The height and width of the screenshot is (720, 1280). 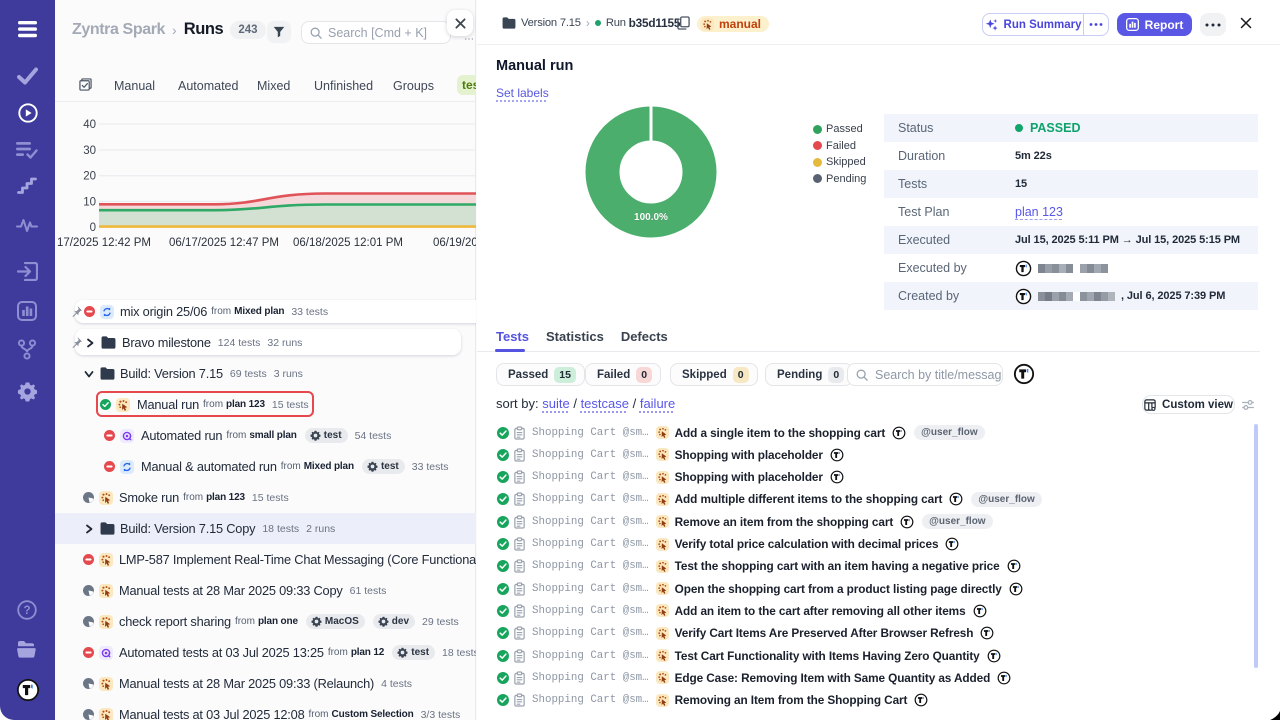 I want to click on svg-text: 30, so click(x=89, y=151).